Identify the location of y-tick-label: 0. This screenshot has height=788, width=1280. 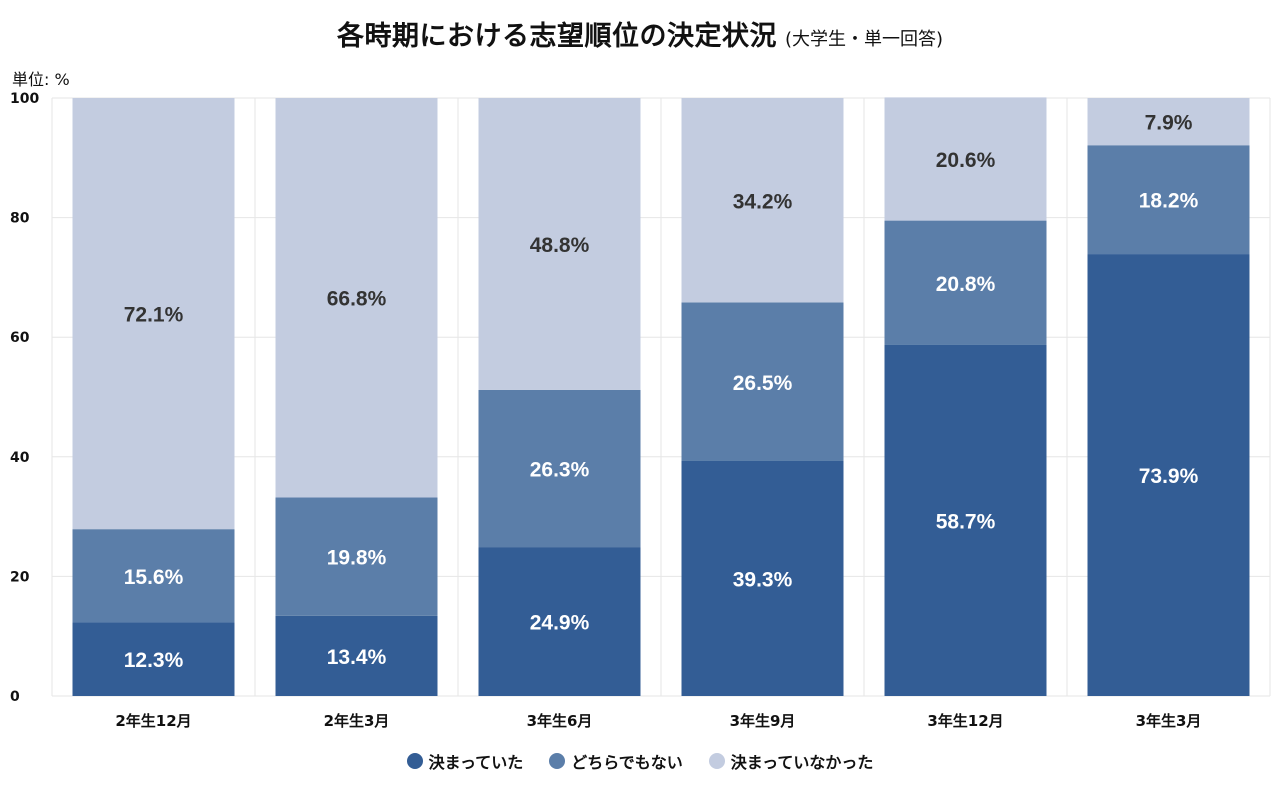
(15, 697).